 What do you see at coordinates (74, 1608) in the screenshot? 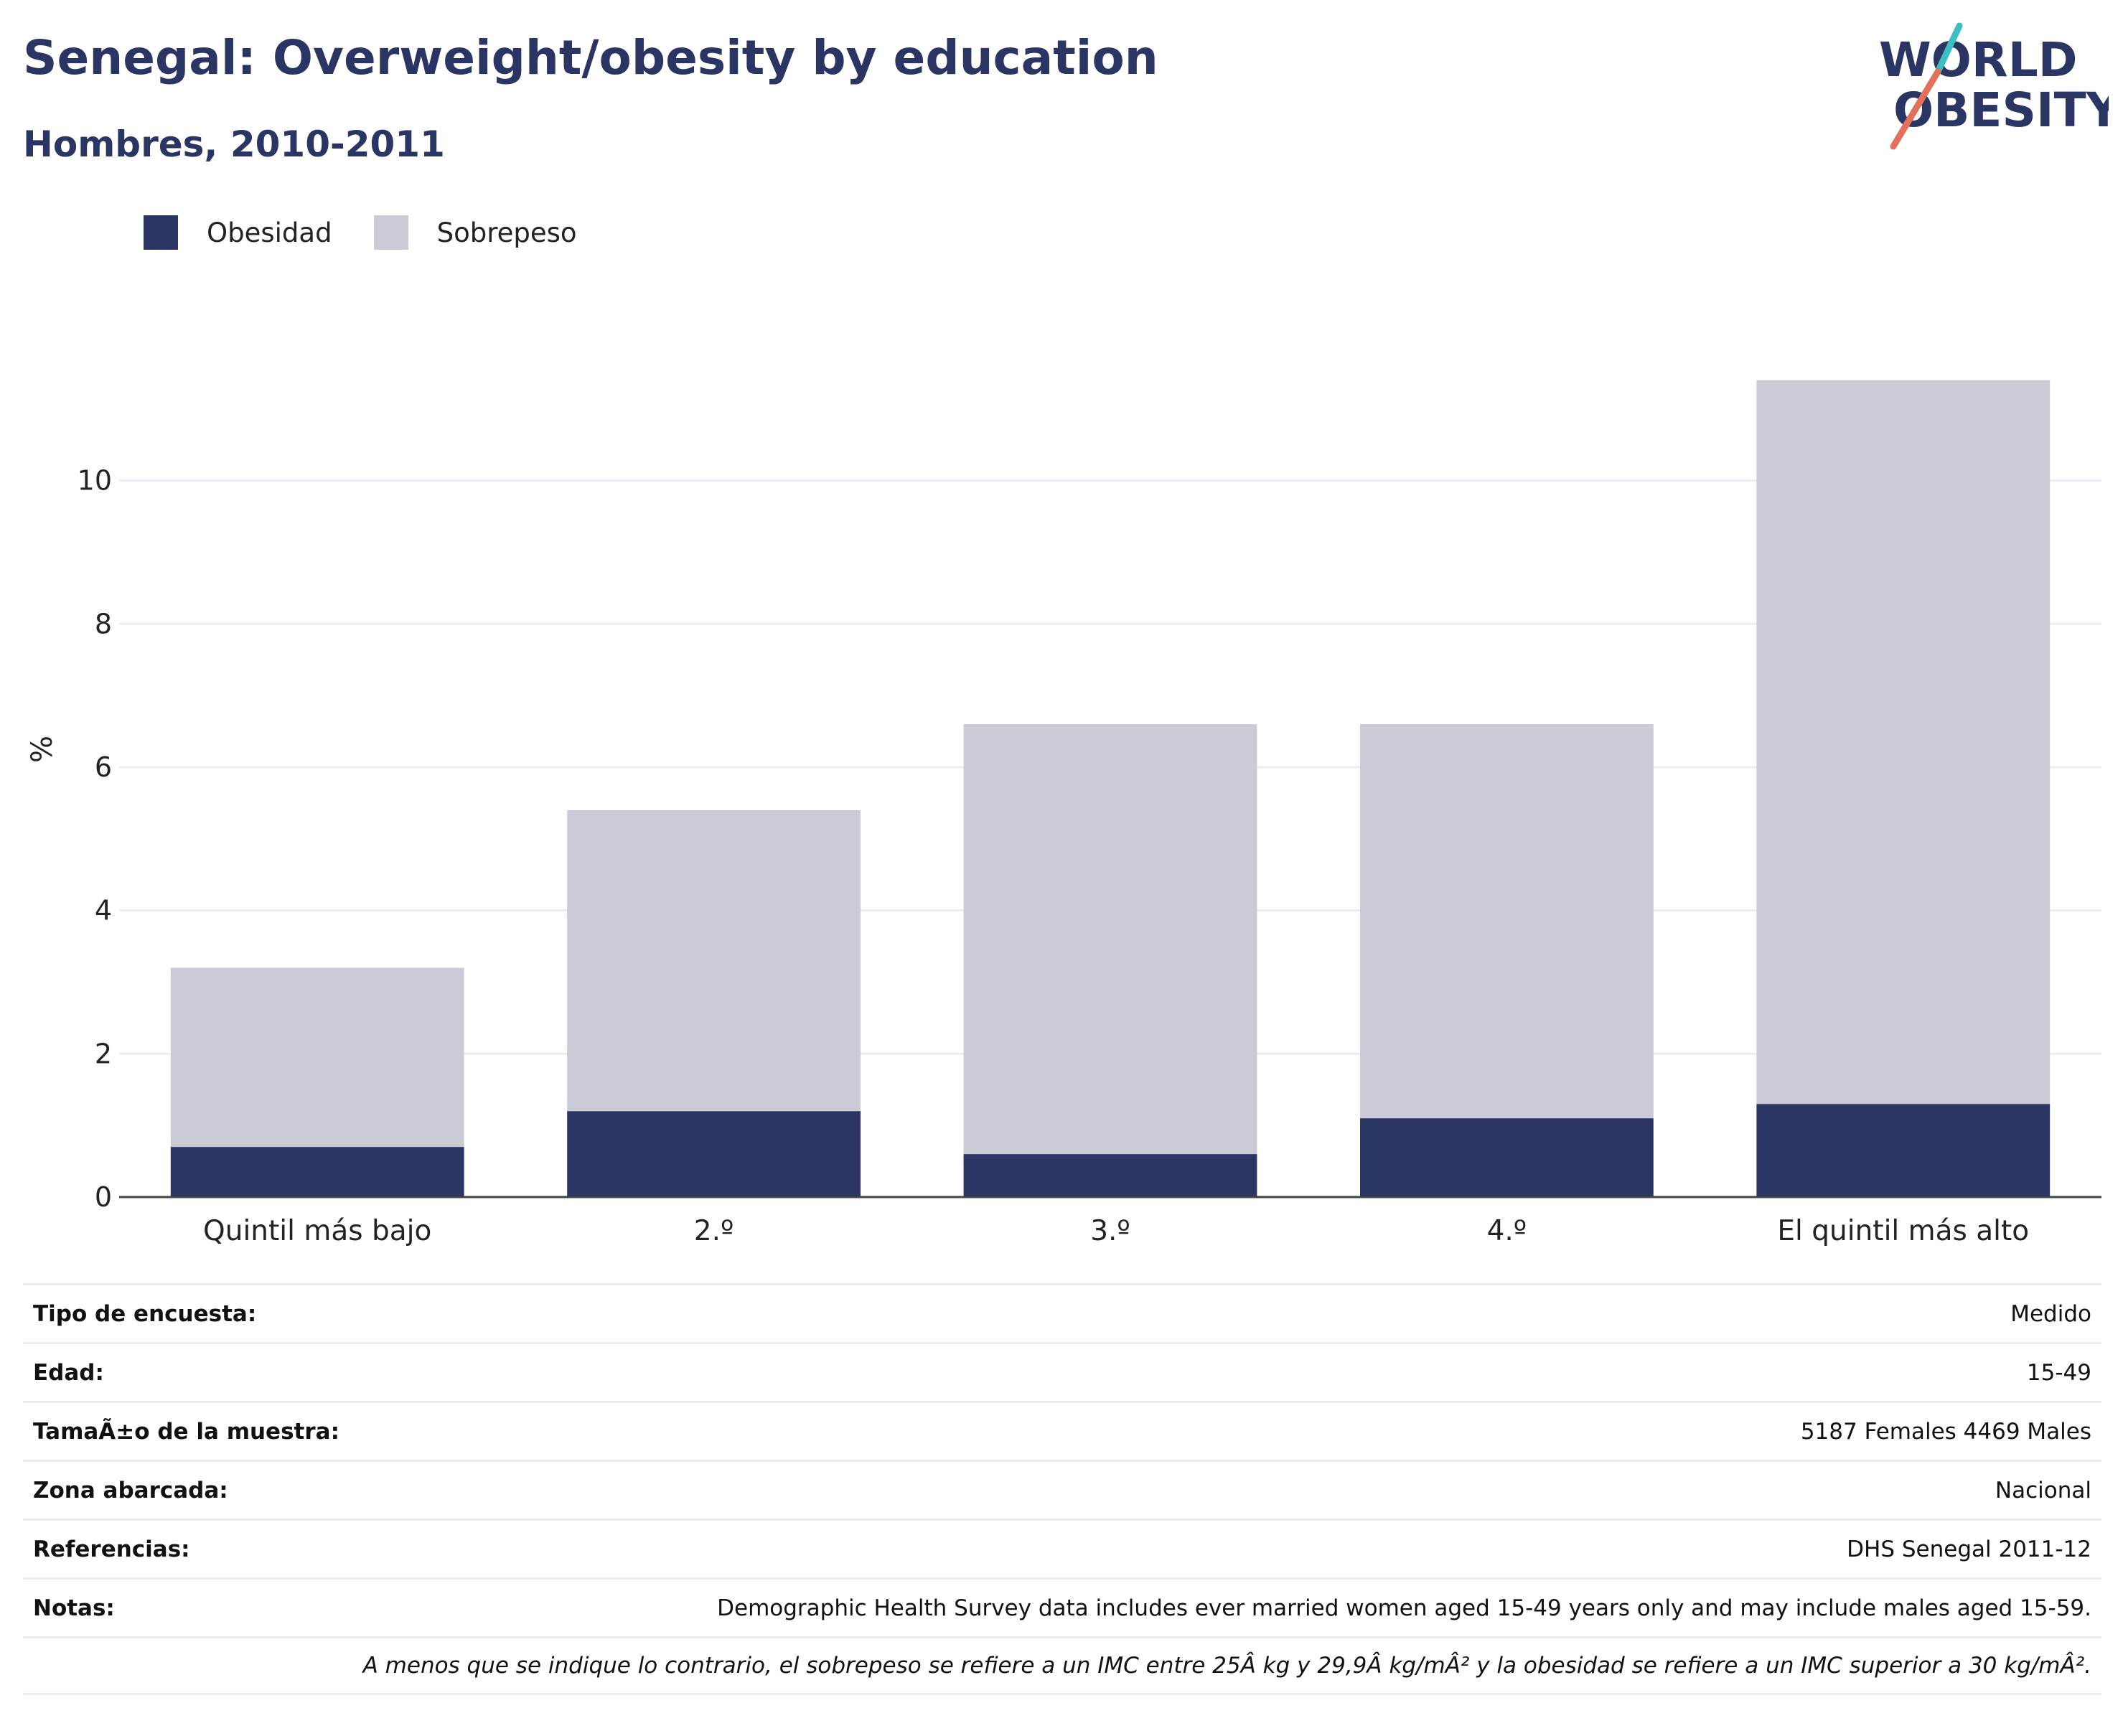
I see `info-label: Notas:` at bounding box center [74, 1608].